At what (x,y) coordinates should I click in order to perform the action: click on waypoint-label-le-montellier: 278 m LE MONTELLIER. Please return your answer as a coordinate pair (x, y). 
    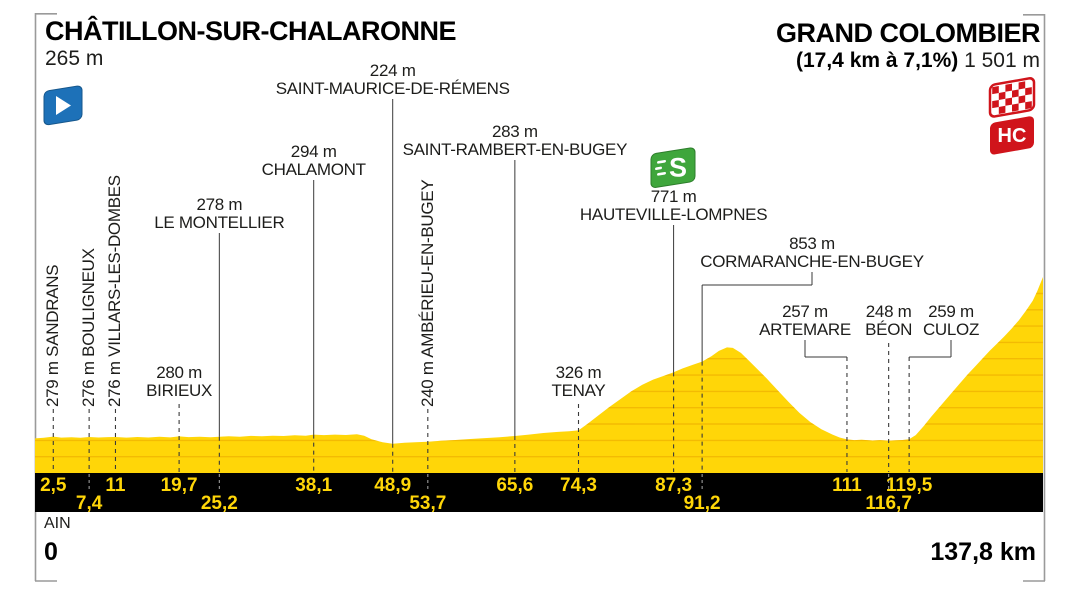
    Looking at the image, I should click on (219, 213).